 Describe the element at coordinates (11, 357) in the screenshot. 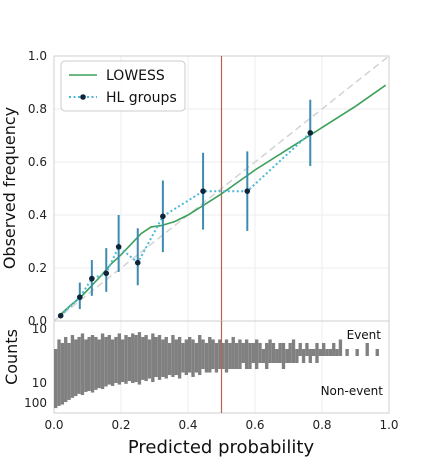

I see `counts-y-axis-label: Counts` at that location.